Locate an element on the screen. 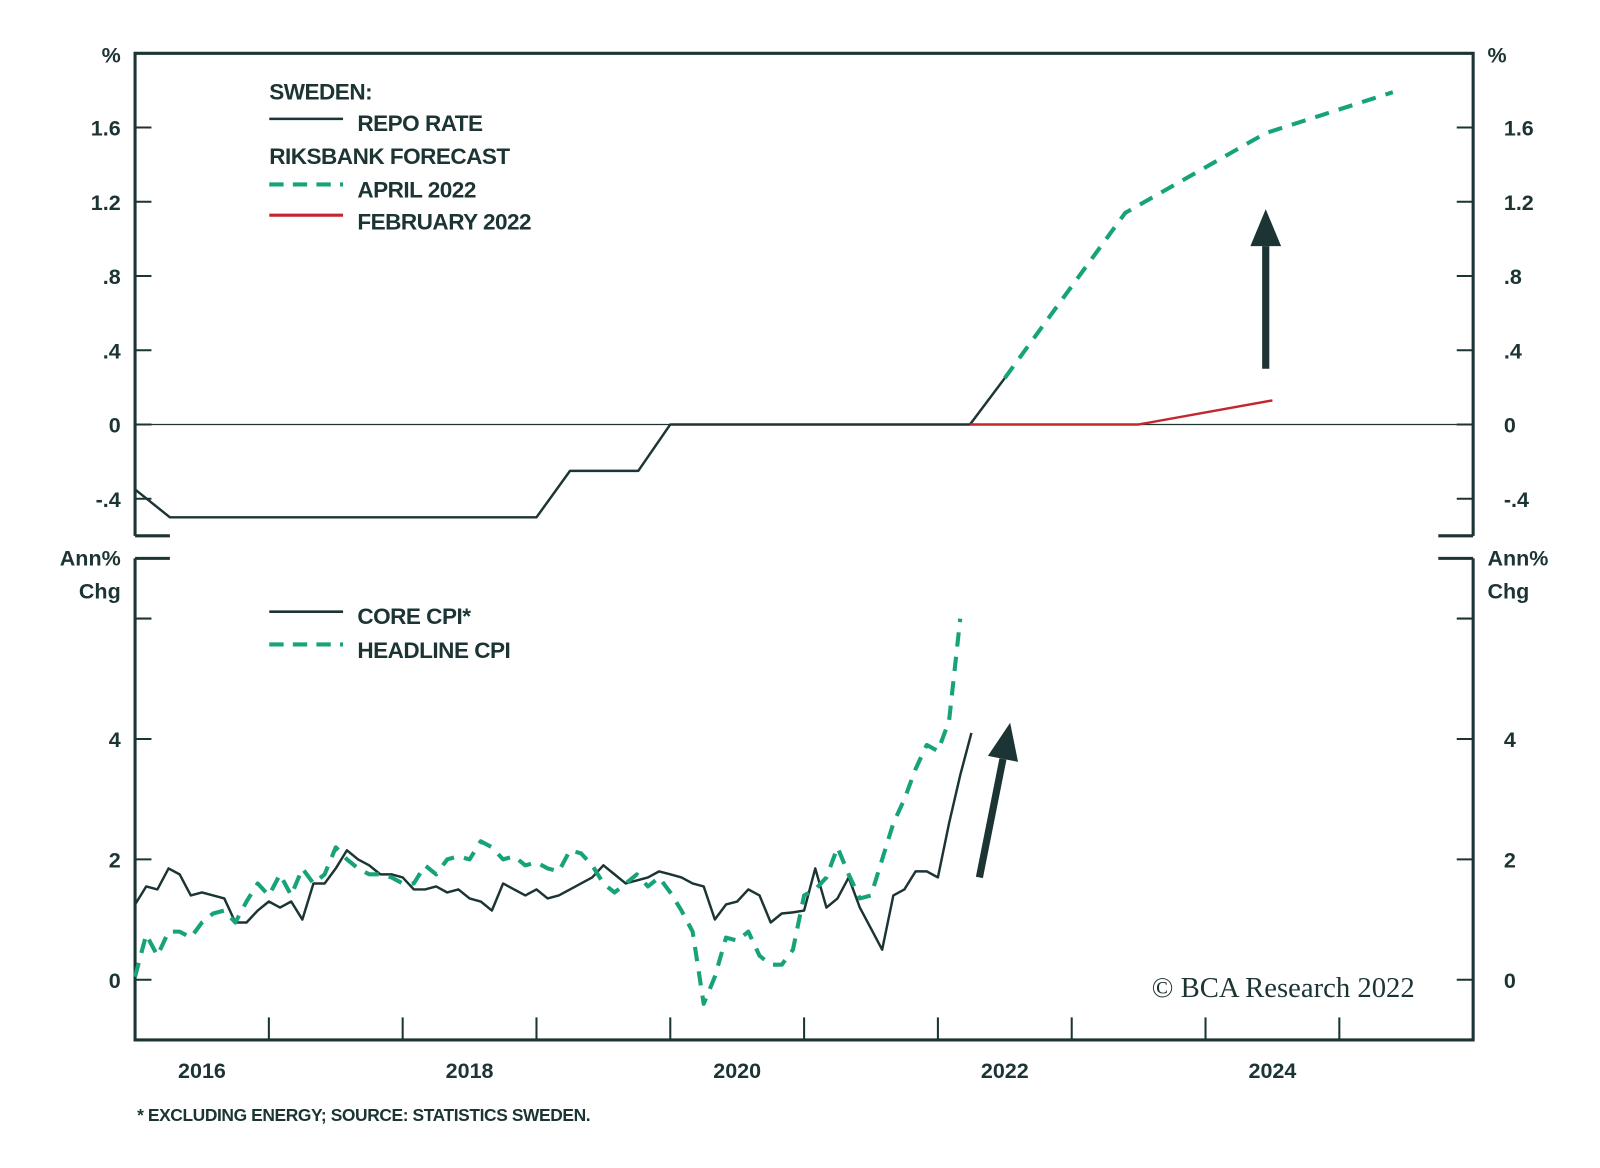 Image resolution: width=1600 pixels, height=1168 pixels. cpi-legend: CORE CPI* HEADLINE CPI is located at coordinates (390, 633).